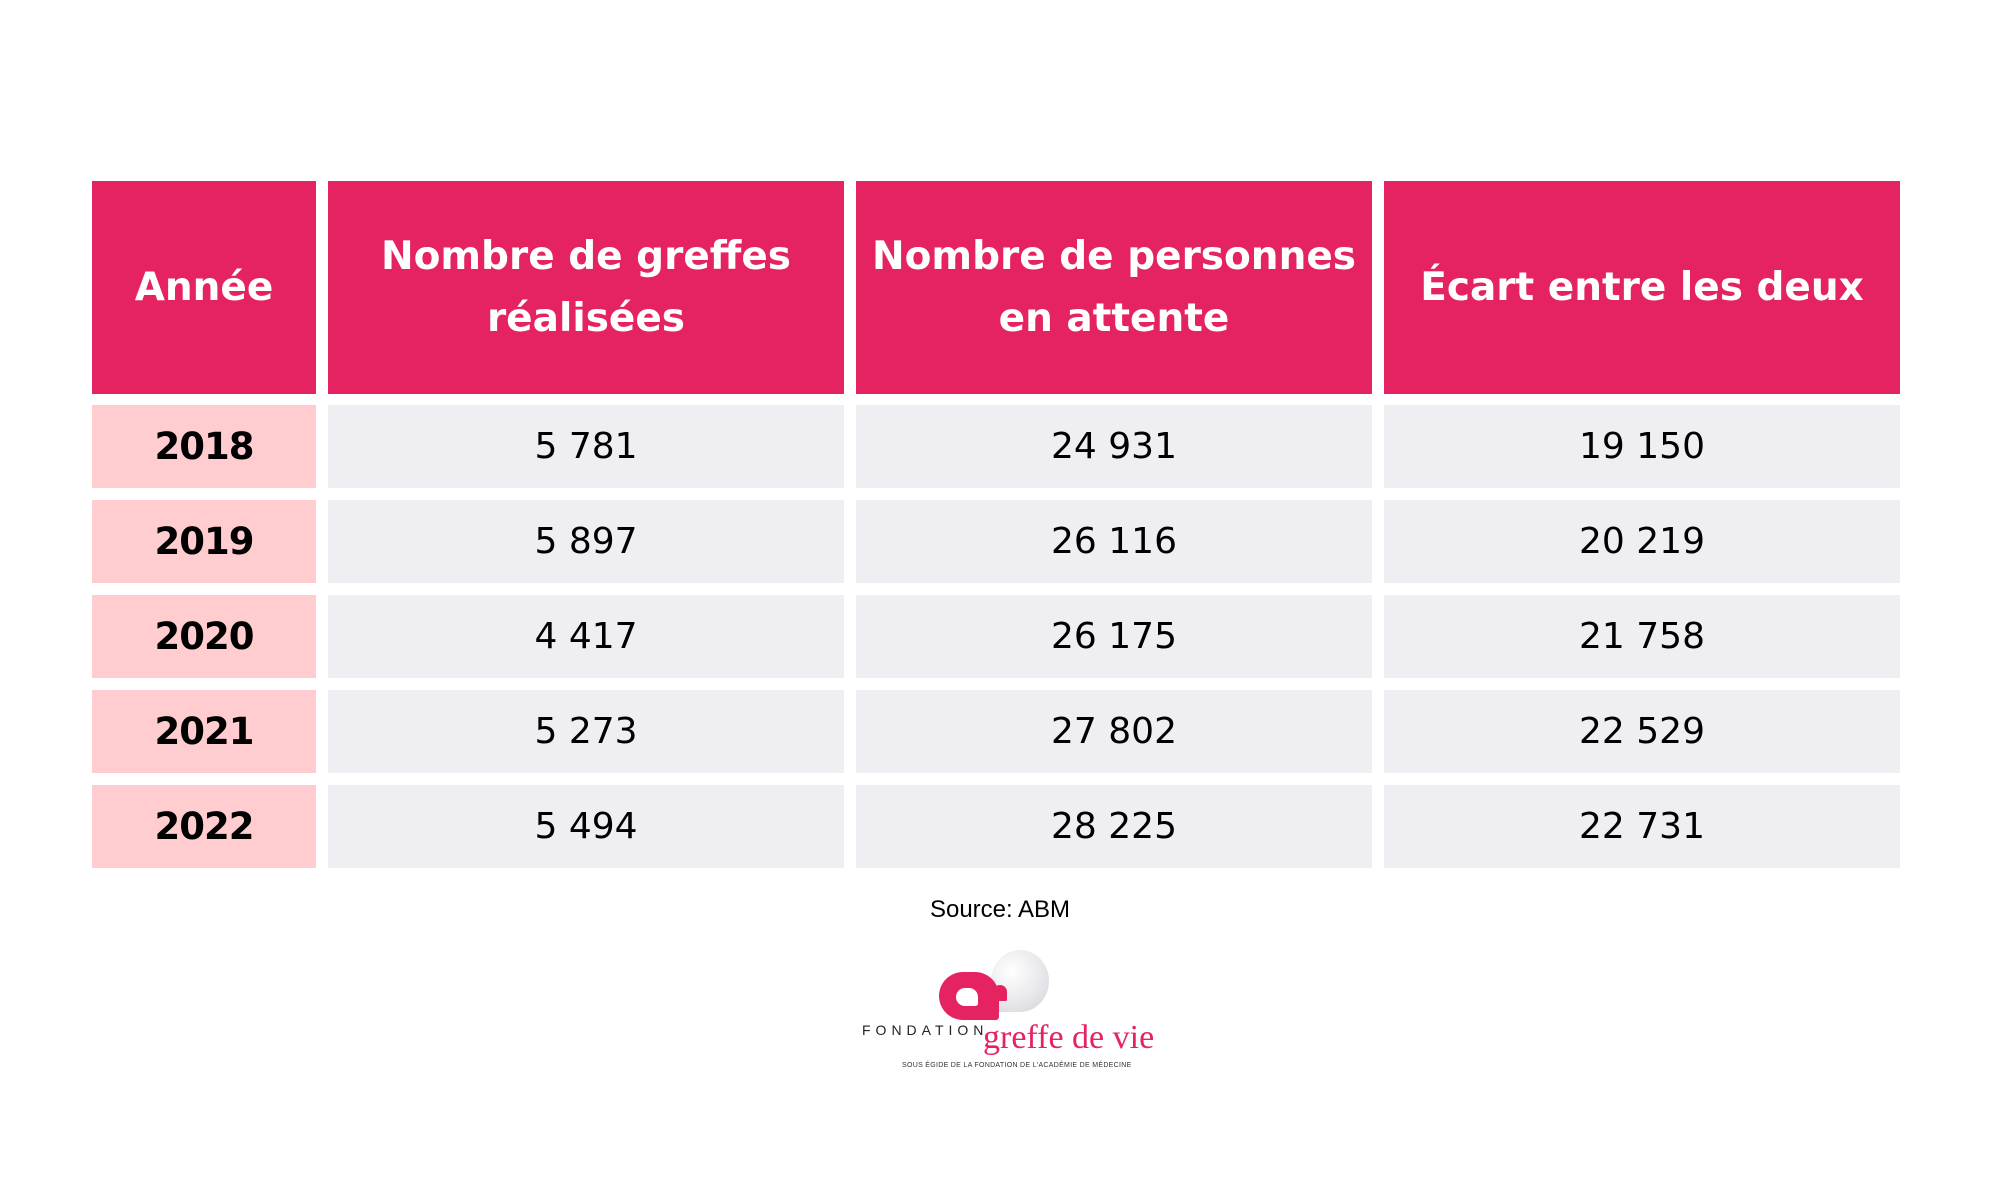 The width and height of the screenshot is (2000, 1190). What do you see at coordinates (1114, 636) in the screenshot?
I see `attente-cell: 26 175` at bounding box center [1114, 636].